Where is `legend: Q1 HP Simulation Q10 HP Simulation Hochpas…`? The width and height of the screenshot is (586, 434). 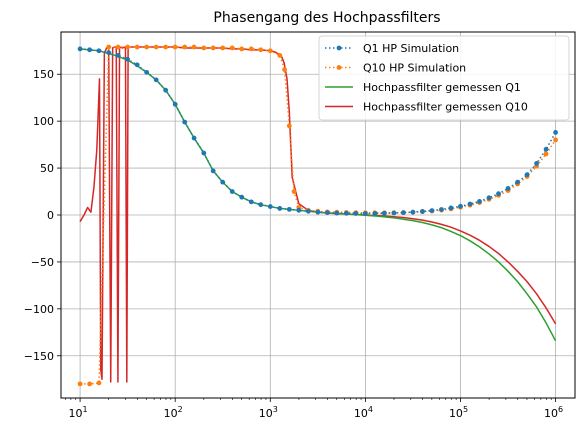 legend: Q1 HP Simulation Q10 HP Simulation Hochpas… is located at coordinates (444, 78).